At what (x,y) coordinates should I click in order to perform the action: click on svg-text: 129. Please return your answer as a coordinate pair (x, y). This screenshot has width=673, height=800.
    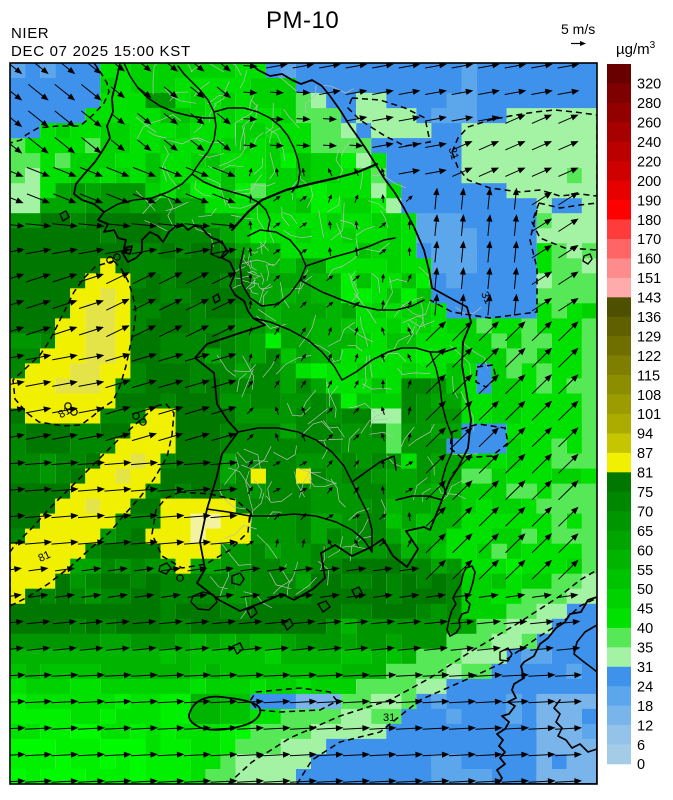
    Looking at the image, I should click on (649, 337).